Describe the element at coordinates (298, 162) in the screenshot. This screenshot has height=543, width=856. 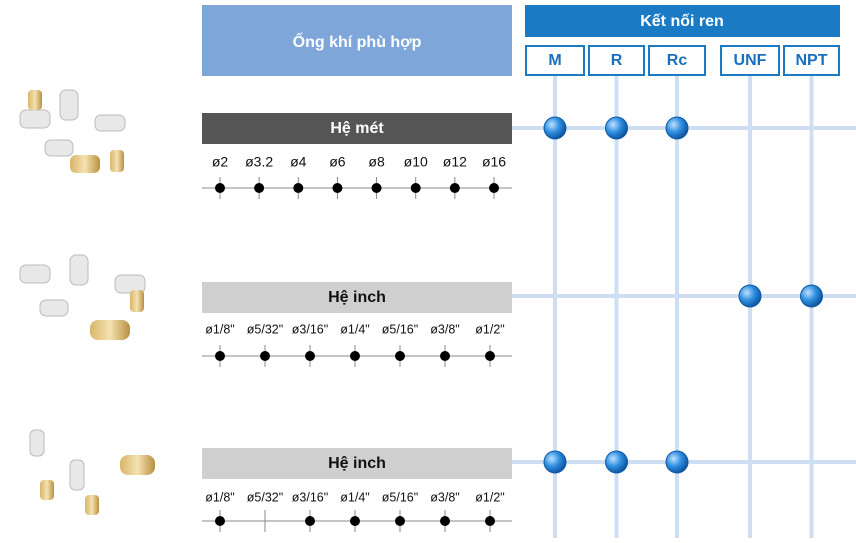
I see `size-label: ø4` at that location.